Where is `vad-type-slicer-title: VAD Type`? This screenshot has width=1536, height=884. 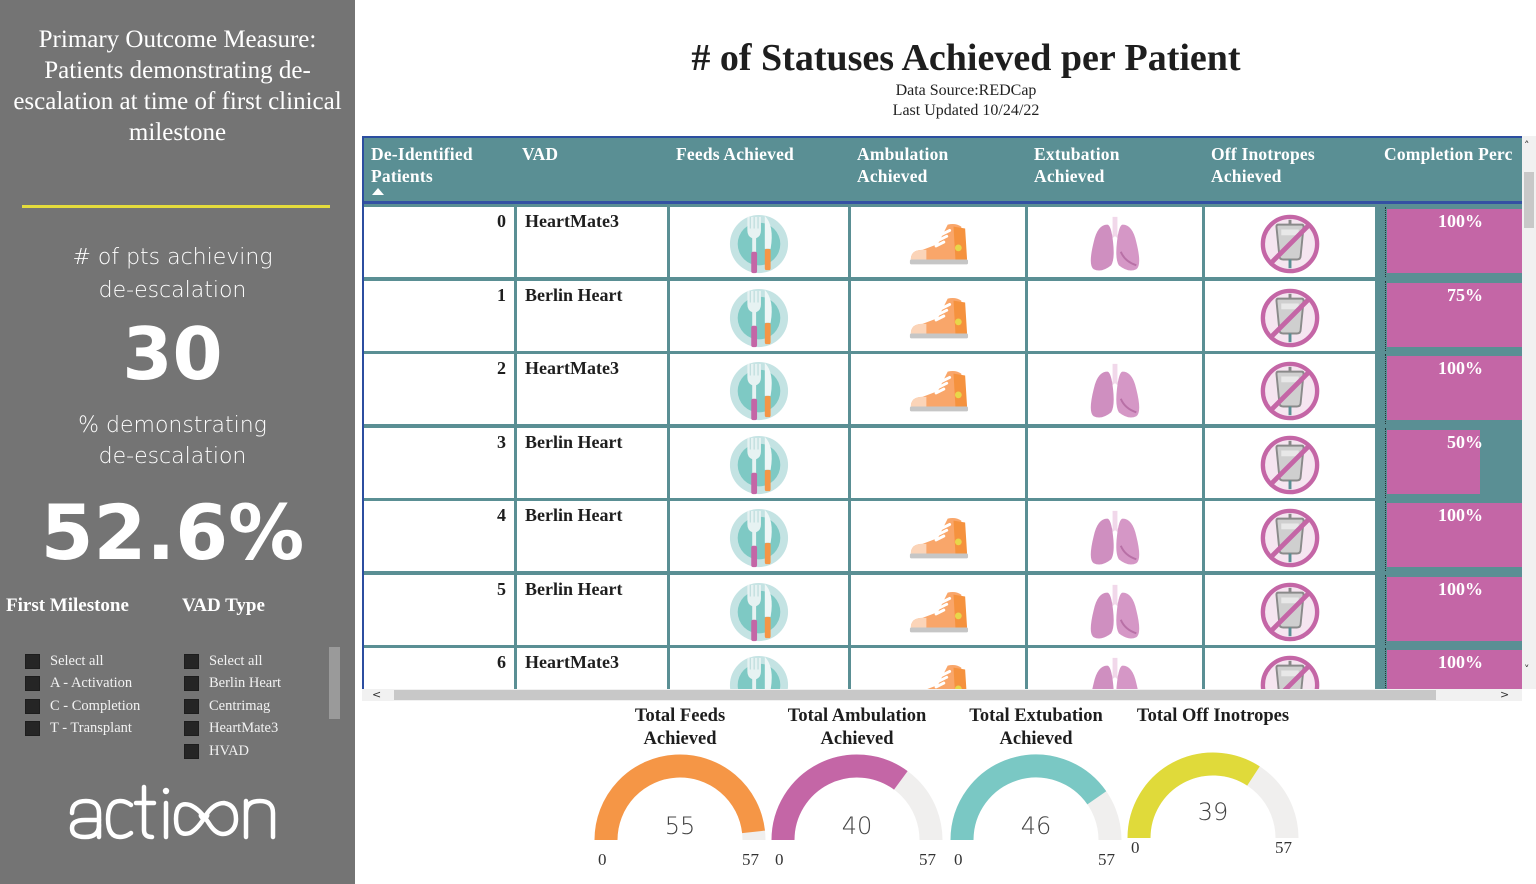
vad-type-slicer-title: VAD Type is located at coordinates (223, 605).